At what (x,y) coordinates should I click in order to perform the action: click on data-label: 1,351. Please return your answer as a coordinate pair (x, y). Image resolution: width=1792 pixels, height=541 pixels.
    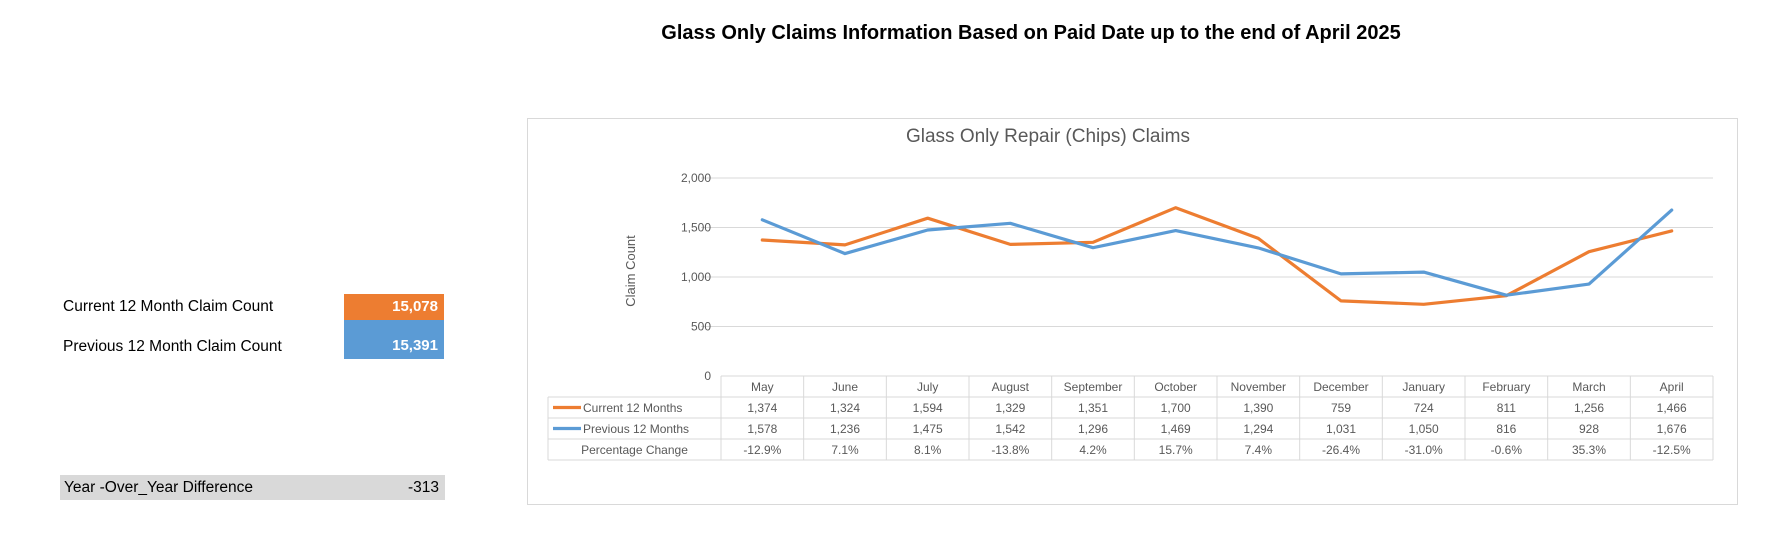
    Looking at the image, I should click on (1093, 408).